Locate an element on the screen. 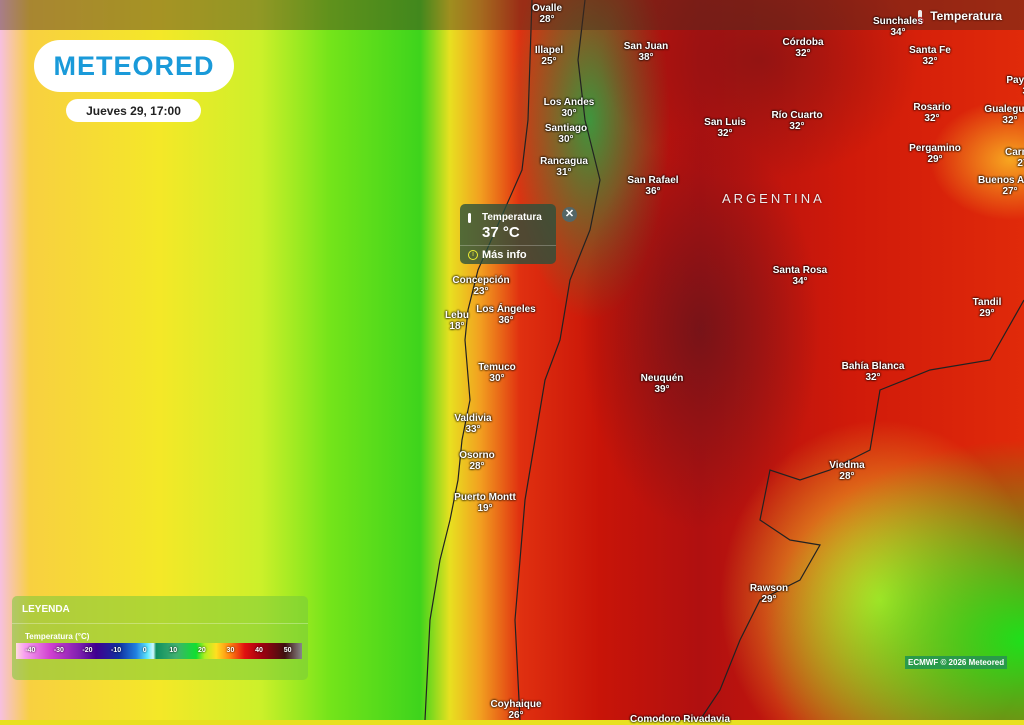 The width and height of the screenshot is (1024, 725). city-name: Neuquén is located at coordinates (662, 378).